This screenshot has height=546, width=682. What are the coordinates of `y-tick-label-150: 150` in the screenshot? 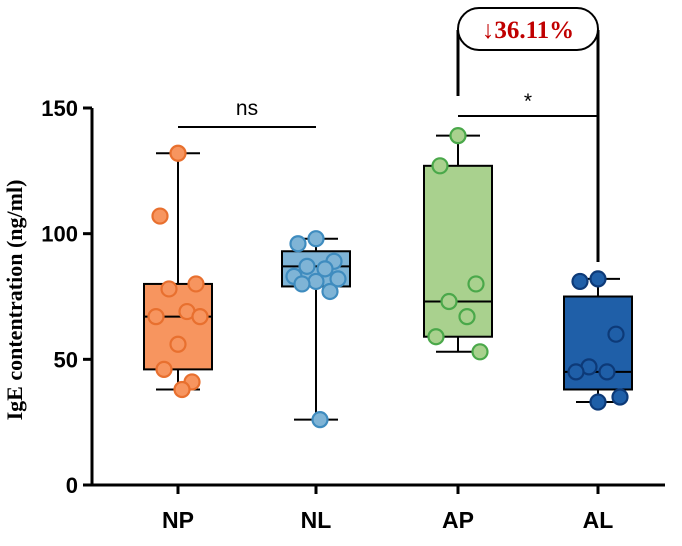 It's located at (59, 108).